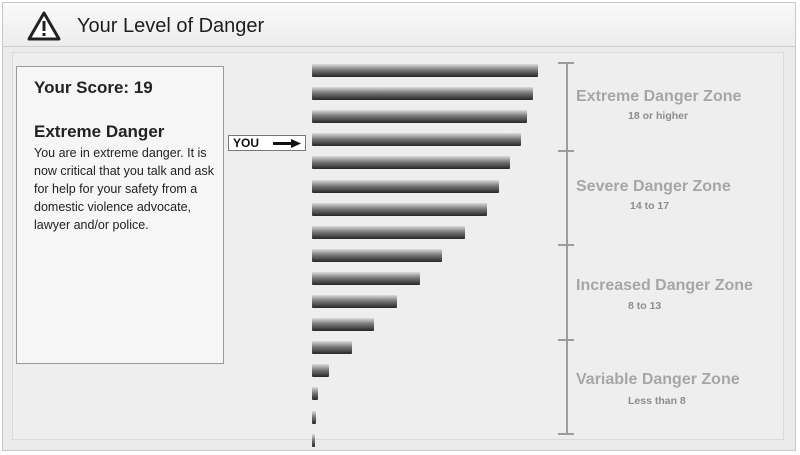 Image resolution: width=800 pixels, height=455 pixels. What do you see at coordinates (93, 87) in the screenshot?
I see `score-label: Your Score: 19` at bounding box center [93, 87].